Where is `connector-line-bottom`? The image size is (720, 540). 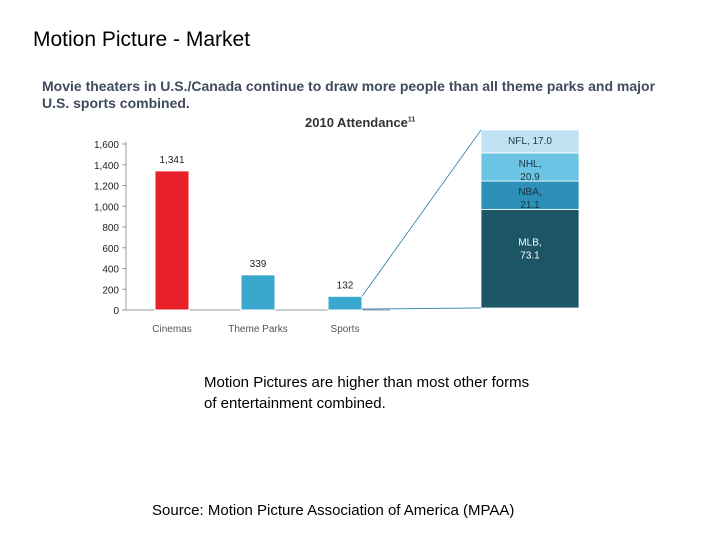 connector-line-bottom is located at coordinates (421, 308).